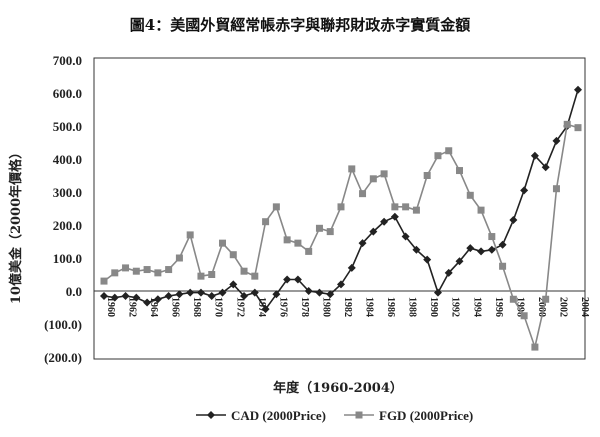 This screenshot has width=600, height=437. What do you see at coordinates (153, 307) in the screenshot?
I see `x-tick-label: 1964` at bounding box center [153, 307].